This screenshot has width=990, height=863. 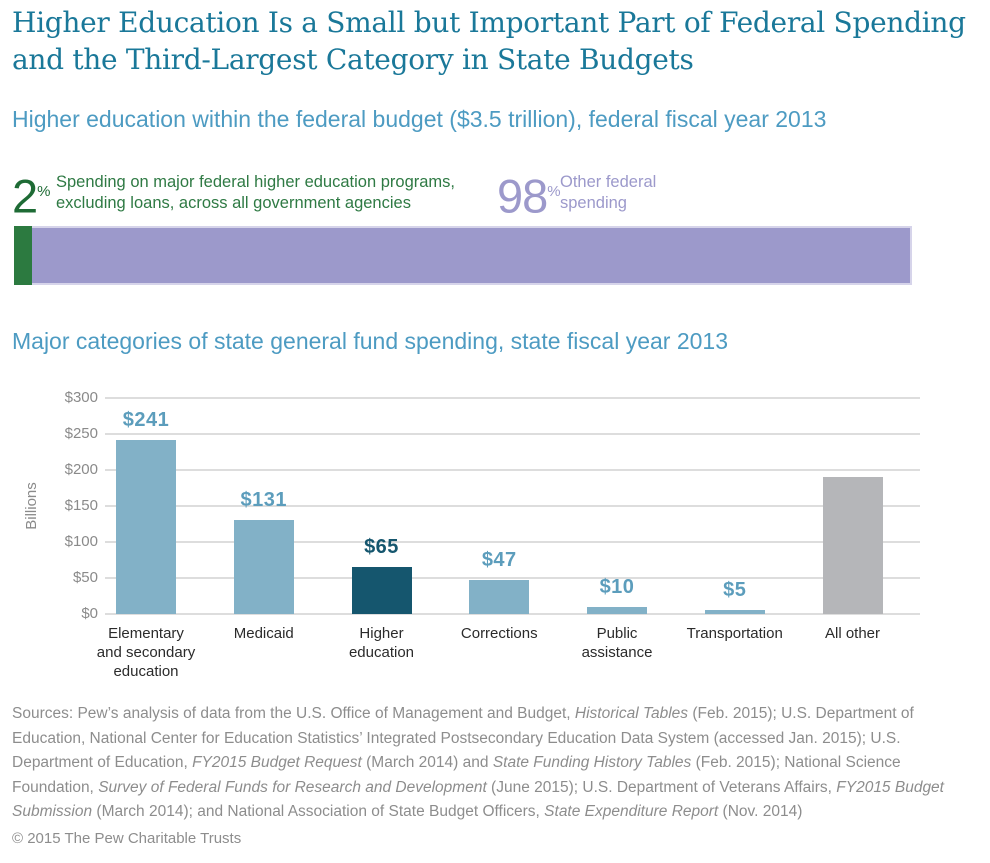 What do you see at coordinates (81, 541) in the screenshot?
I see `y-tick-label-100: $100` at bounding box center [81, 541].